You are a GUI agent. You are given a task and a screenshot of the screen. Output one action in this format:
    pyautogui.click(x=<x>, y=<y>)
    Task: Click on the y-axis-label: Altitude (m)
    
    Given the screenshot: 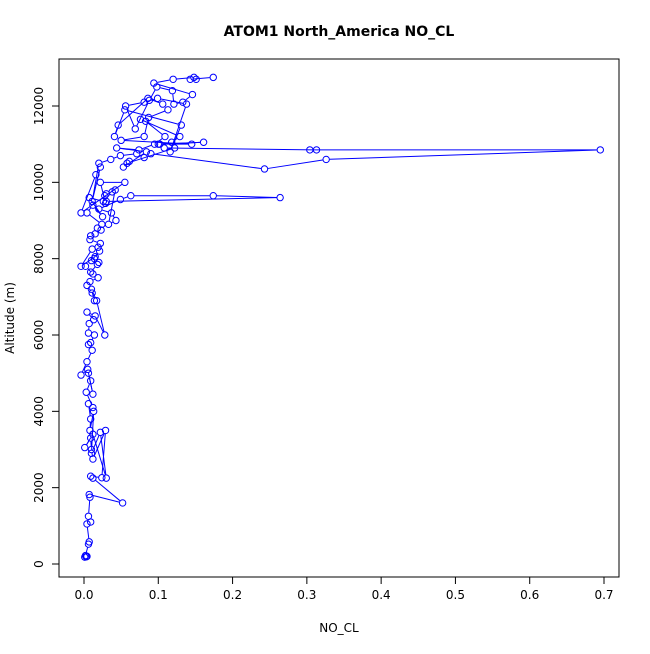 What is the action you would take?
    pyautogui.click(x=10, y=318)
    